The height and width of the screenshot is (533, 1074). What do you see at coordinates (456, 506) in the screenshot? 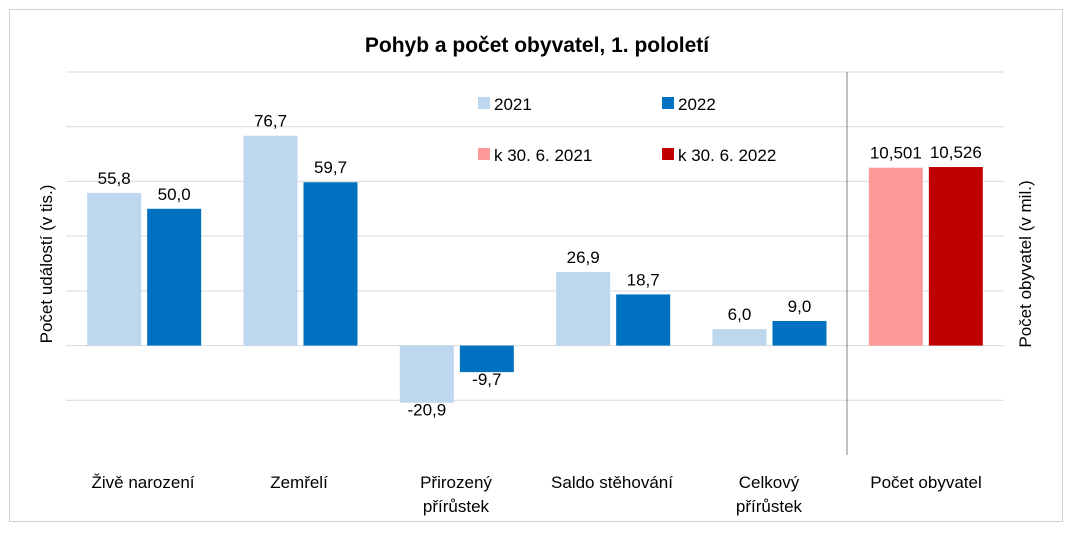
I see `category-label-prirozeny-prirustek-line2: přírůstek` at bounding box center [456, 506].